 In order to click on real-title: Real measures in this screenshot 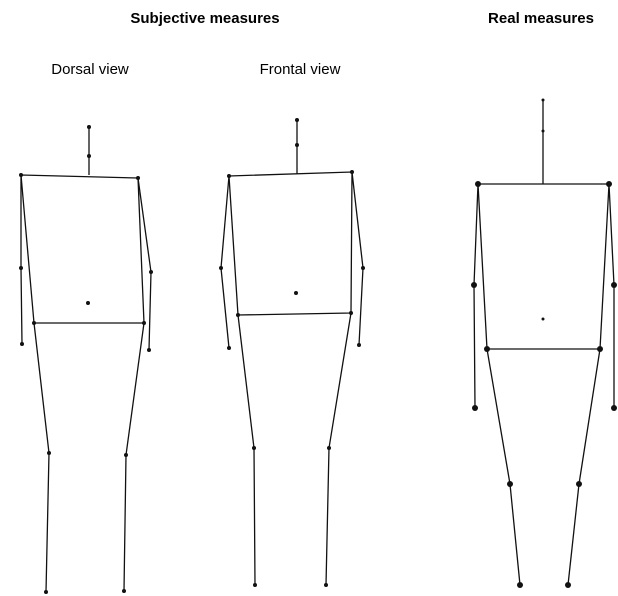, I will do `click(541, 18)`.